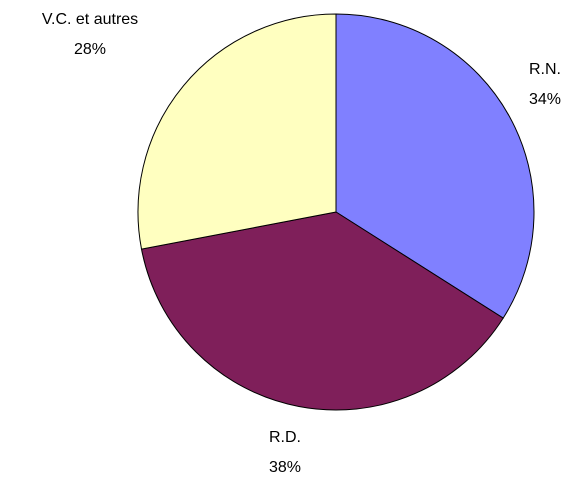 The height and width of the screenshot is (483, 577). Describe the element at coordinates (90, 19) in the screenshot. I see `slice-label: V.C. et autres` at that location.